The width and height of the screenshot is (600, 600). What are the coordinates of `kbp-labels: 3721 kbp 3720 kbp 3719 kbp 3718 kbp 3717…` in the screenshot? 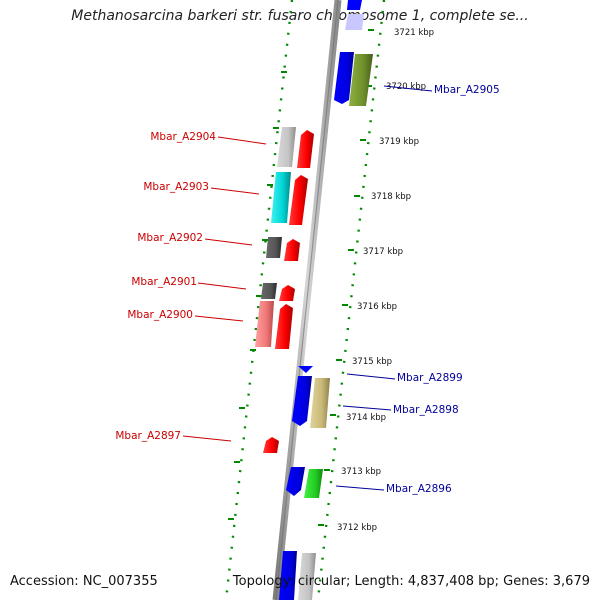 It's located at (385, 280).